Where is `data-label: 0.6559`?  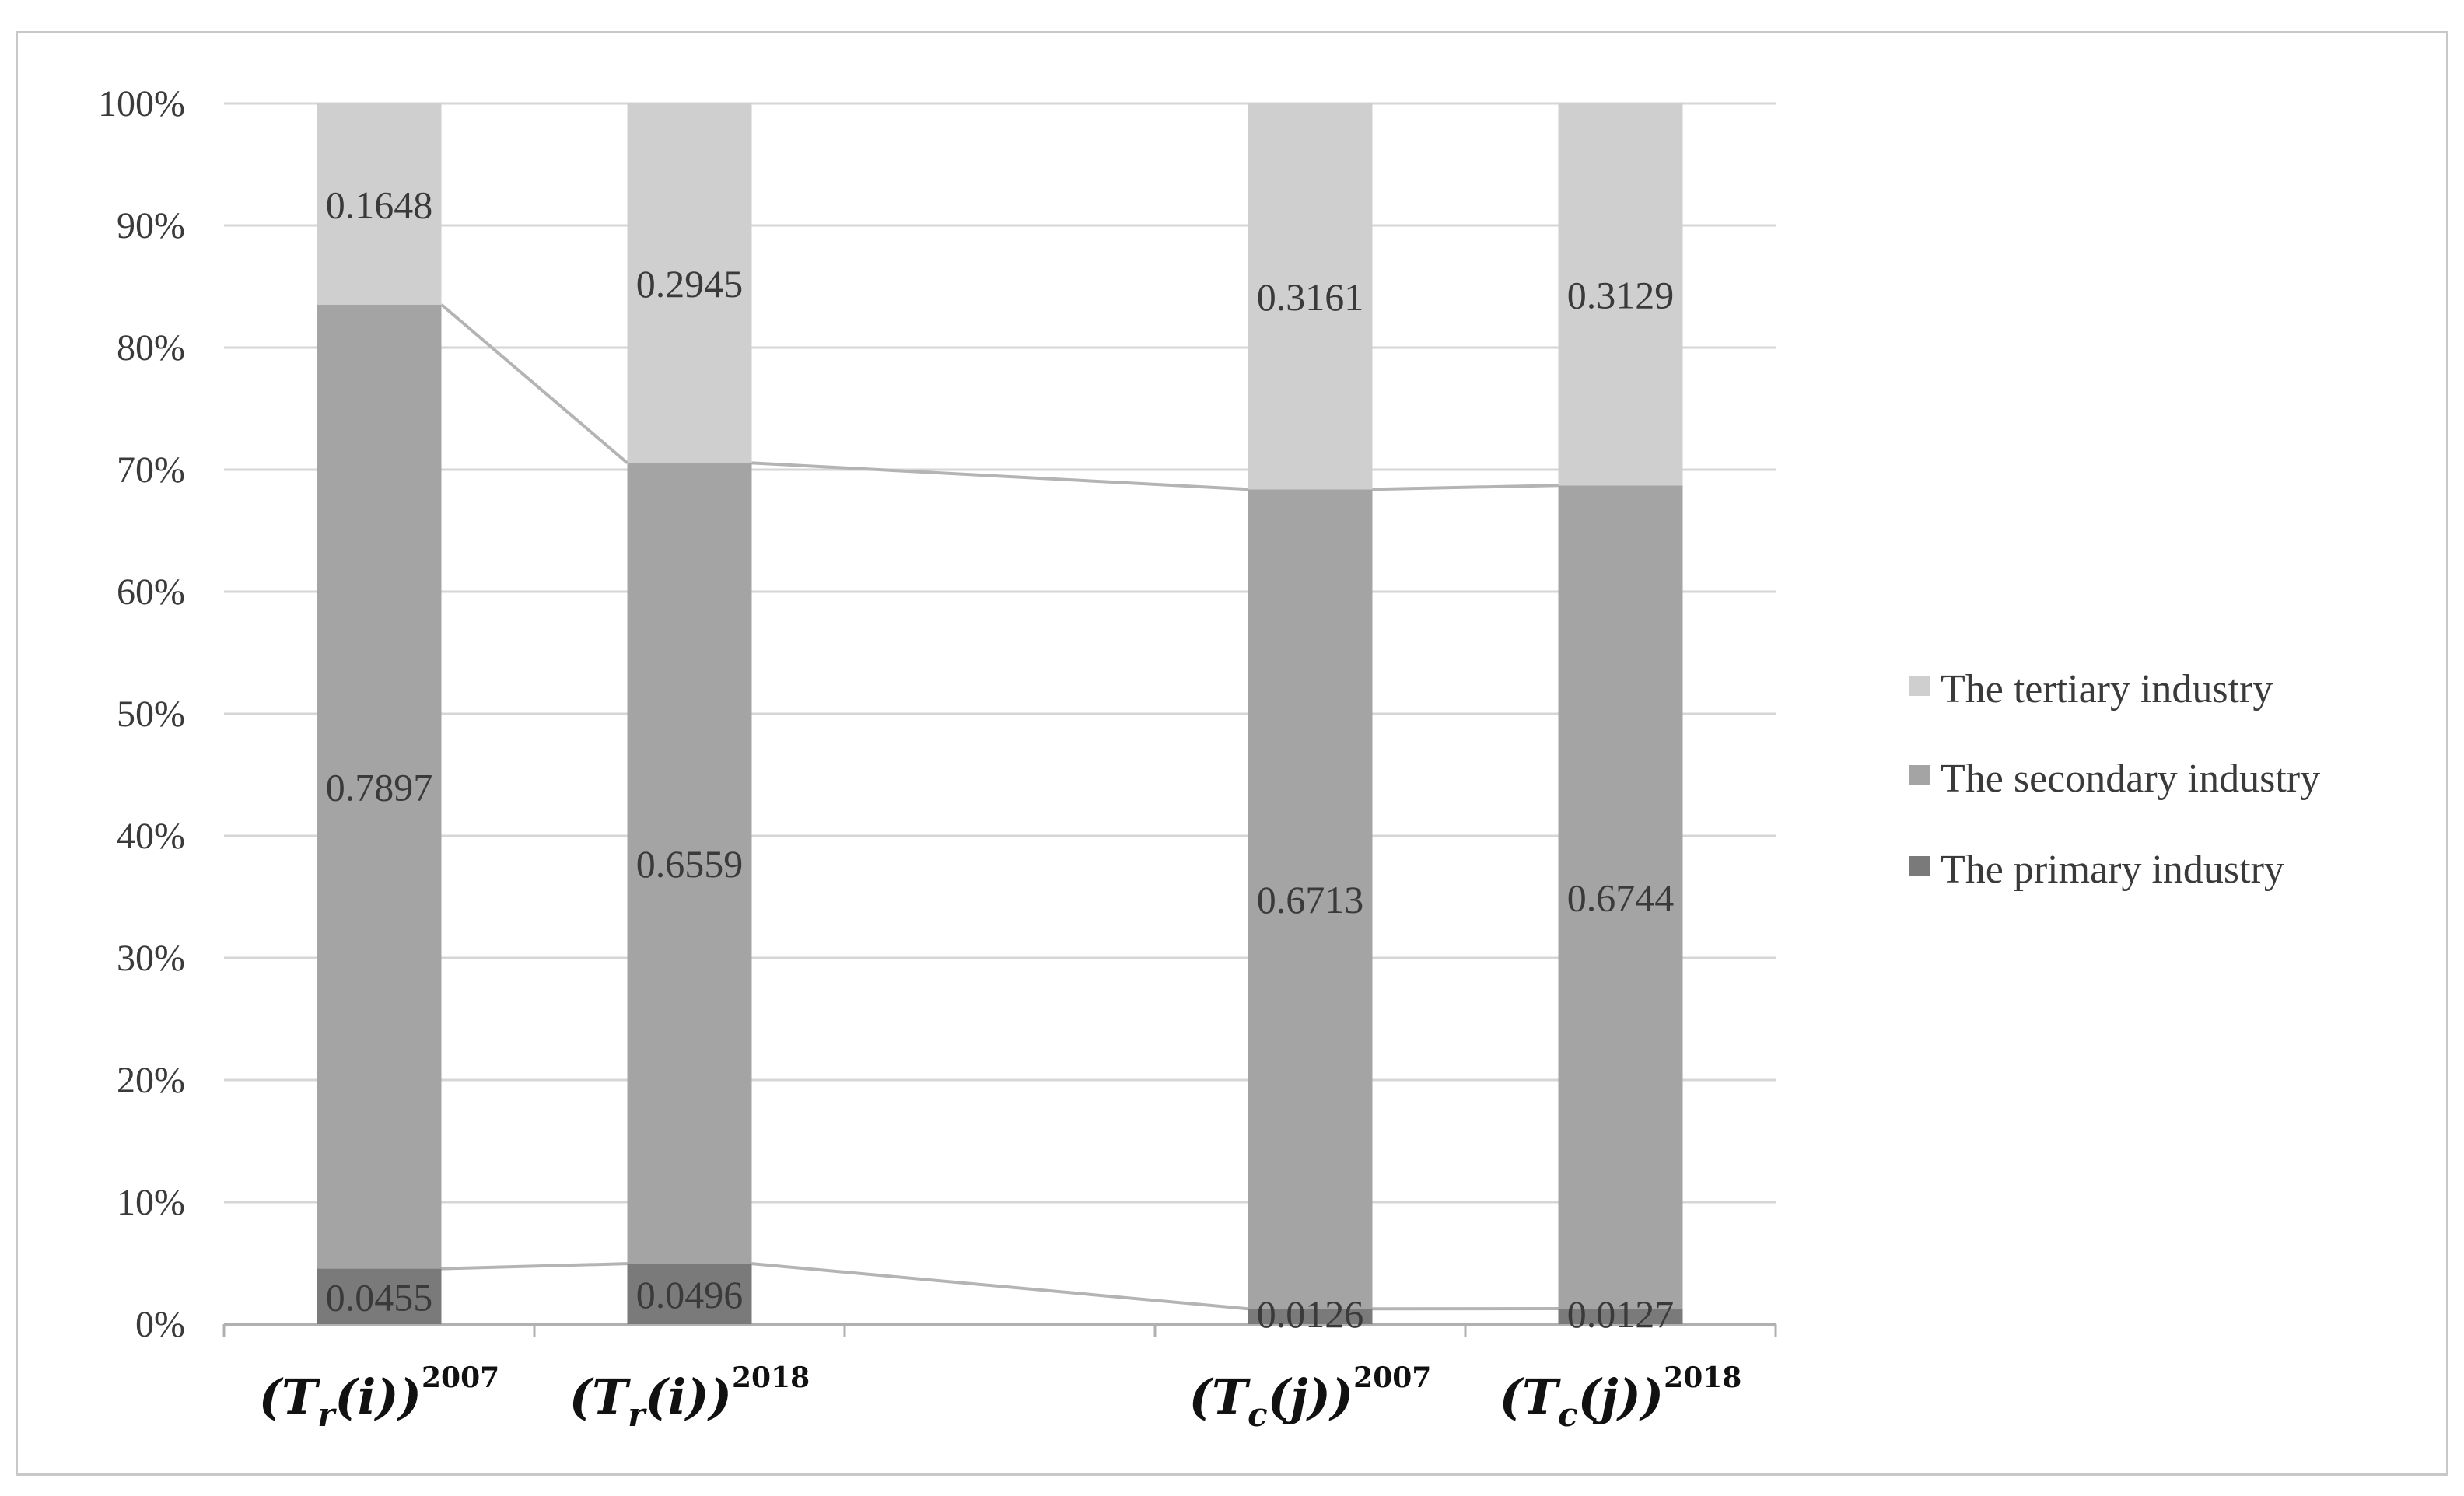
data-label: 0.6559 is located at coordinates (690, 864).